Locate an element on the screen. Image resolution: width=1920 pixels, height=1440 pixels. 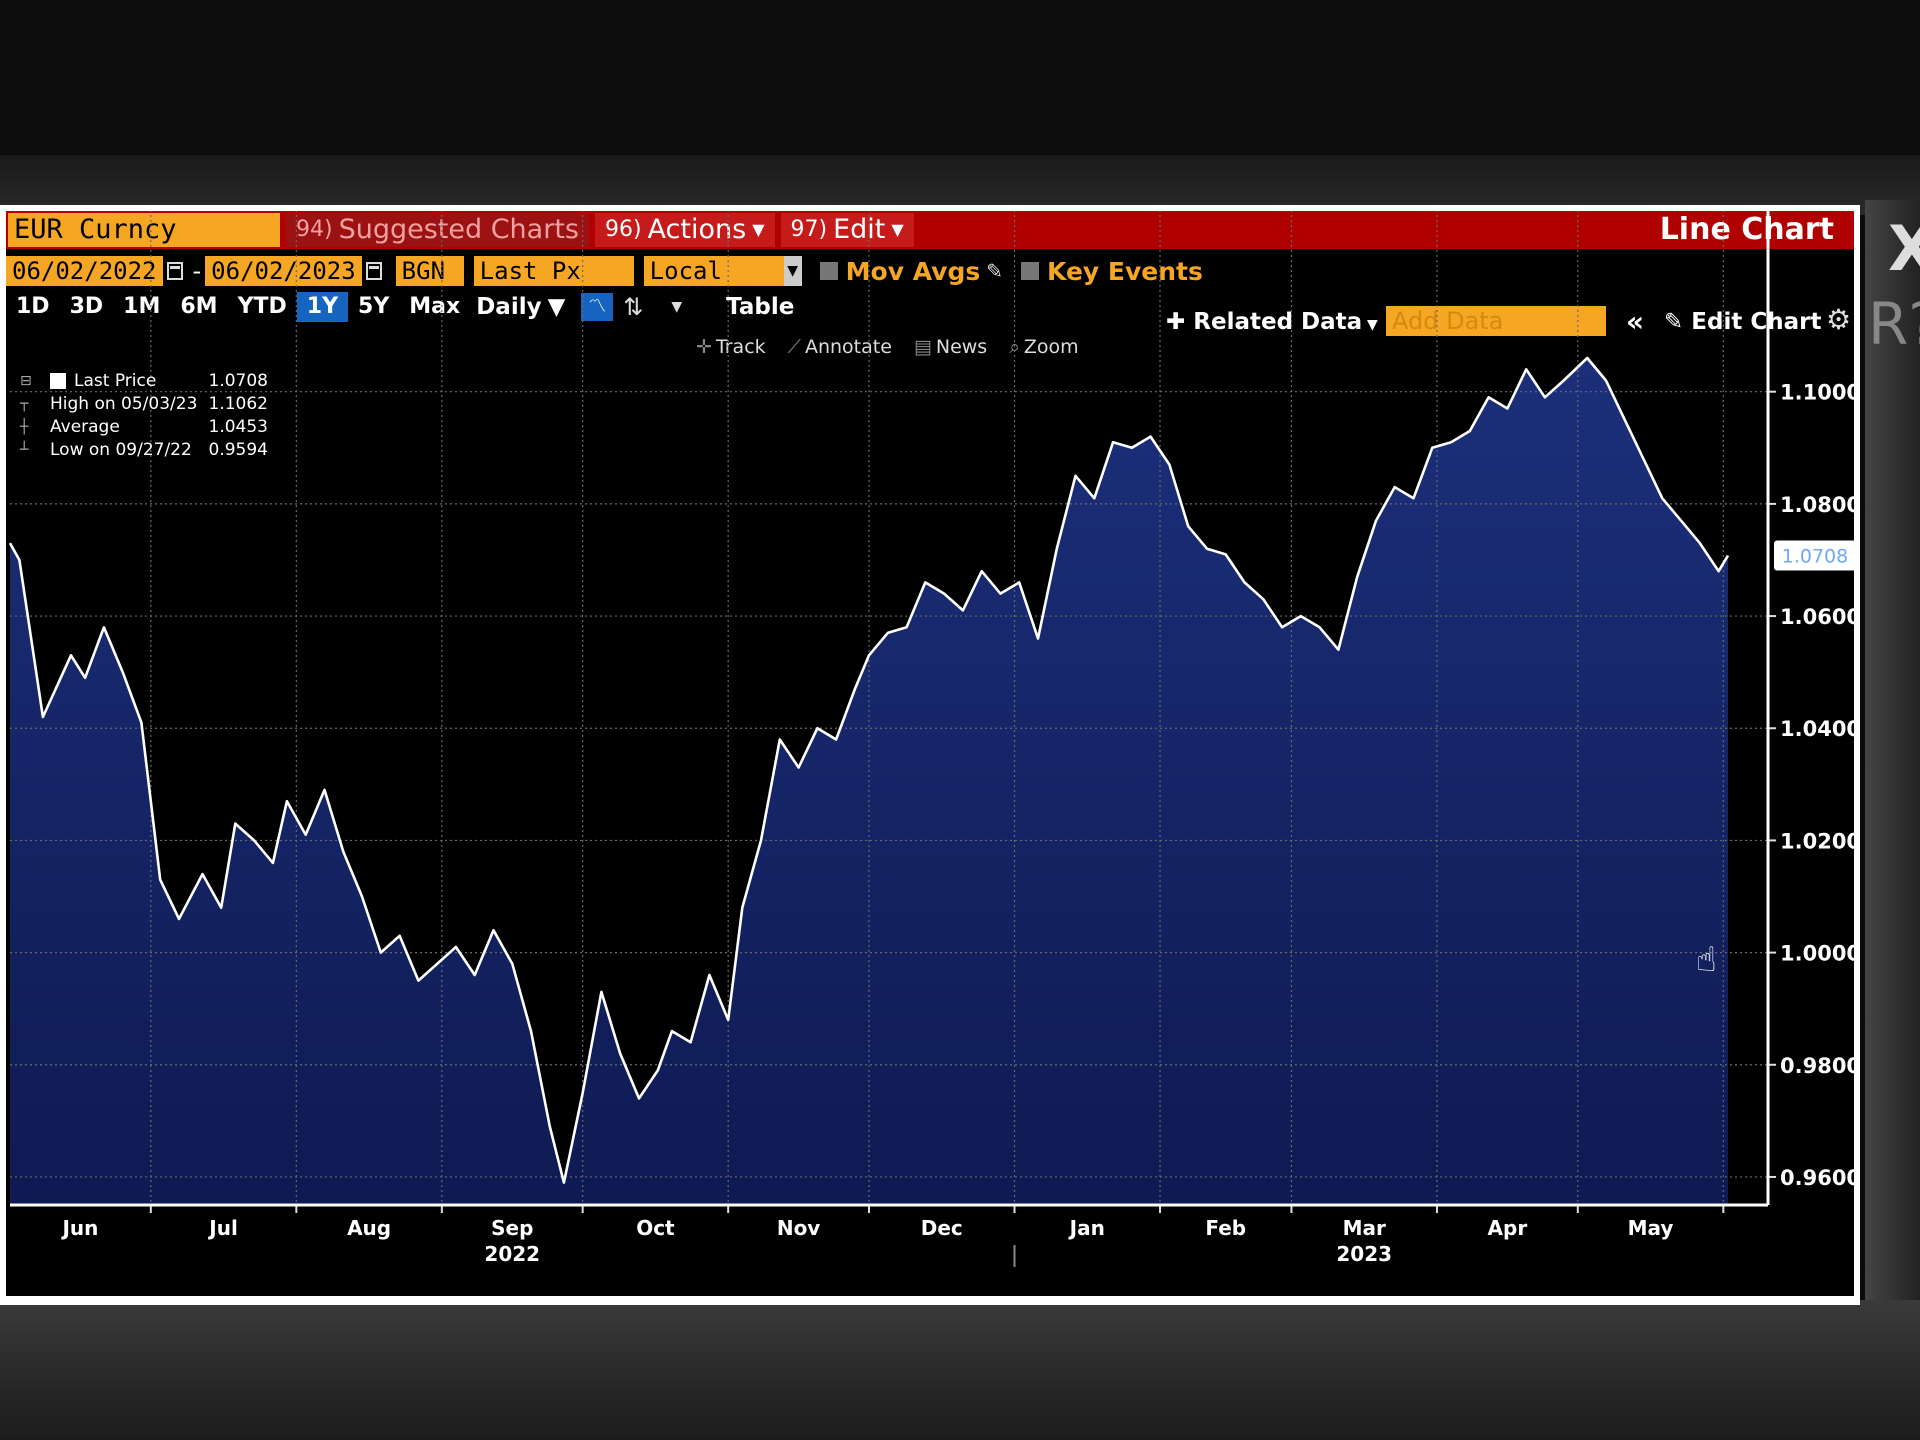
hand-cursor-icon: ☝ is located at coordinates (1706, 960).